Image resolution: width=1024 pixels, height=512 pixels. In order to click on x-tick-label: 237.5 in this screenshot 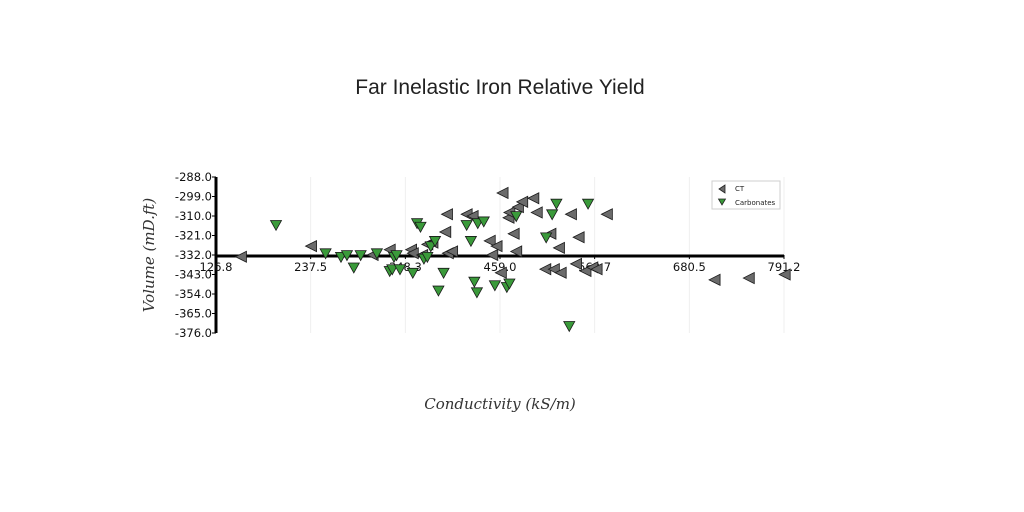, I will do `click(310, 267)`.